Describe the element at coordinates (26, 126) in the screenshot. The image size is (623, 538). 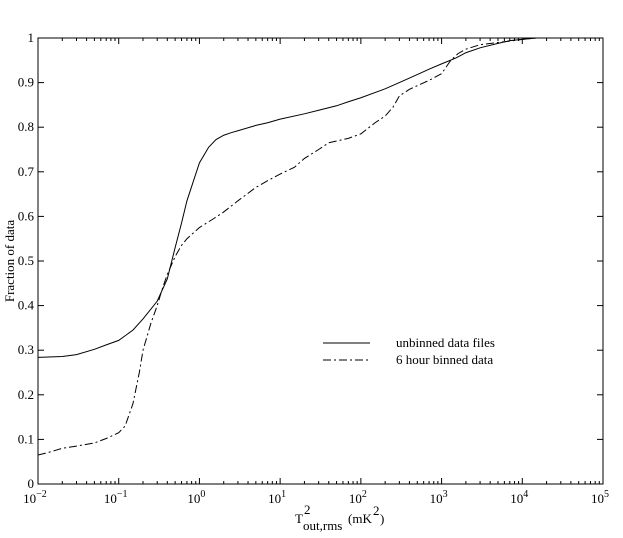
I see `y-tick-label: 0.8` at that location.